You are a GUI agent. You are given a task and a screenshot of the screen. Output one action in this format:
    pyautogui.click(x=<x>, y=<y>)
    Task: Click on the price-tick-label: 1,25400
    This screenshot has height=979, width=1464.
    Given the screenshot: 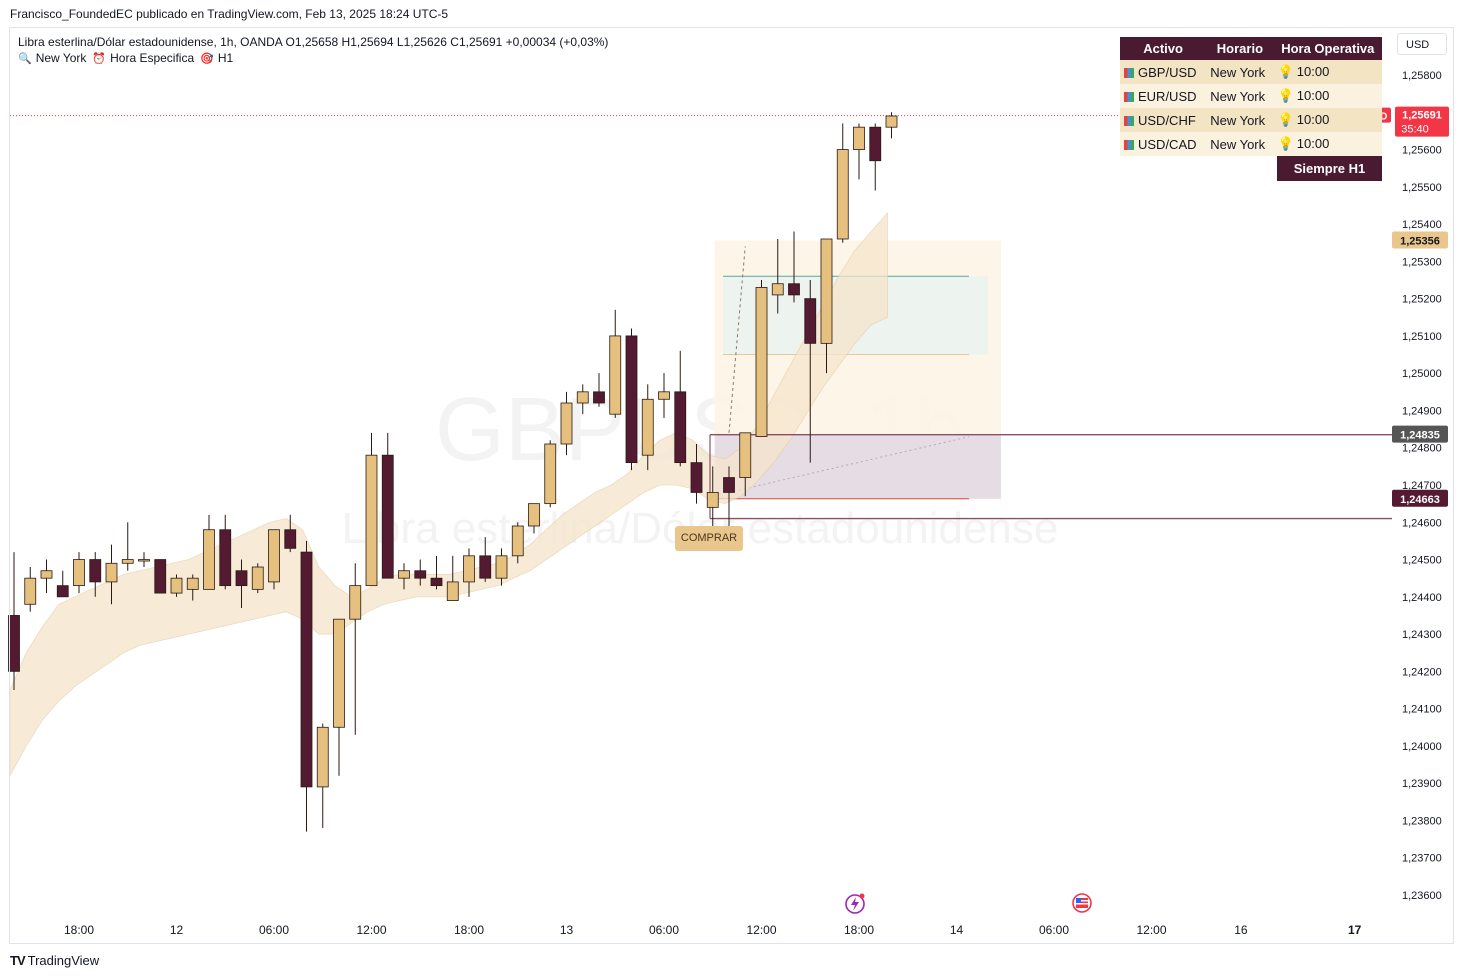 What is the action you would take?
    pyautogui.click(x=1422, y=225)
    